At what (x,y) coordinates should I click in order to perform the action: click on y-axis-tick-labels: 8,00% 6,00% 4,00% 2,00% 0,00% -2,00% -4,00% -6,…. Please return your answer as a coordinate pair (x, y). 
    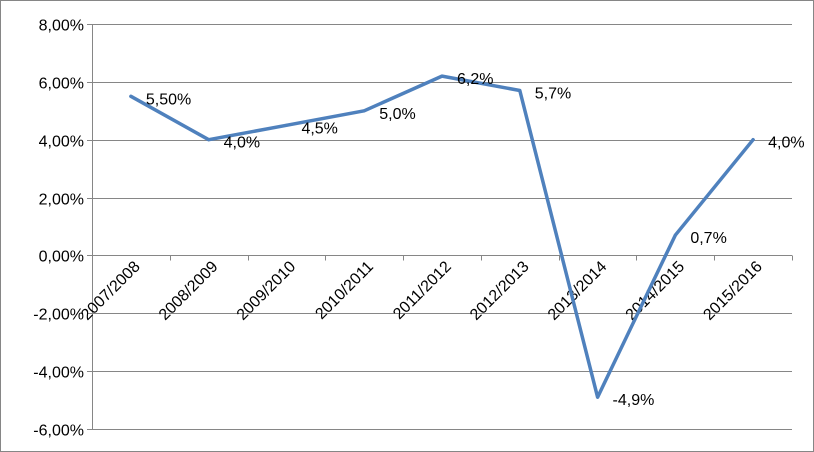
    Looking at the image, I should click on (58, 229).